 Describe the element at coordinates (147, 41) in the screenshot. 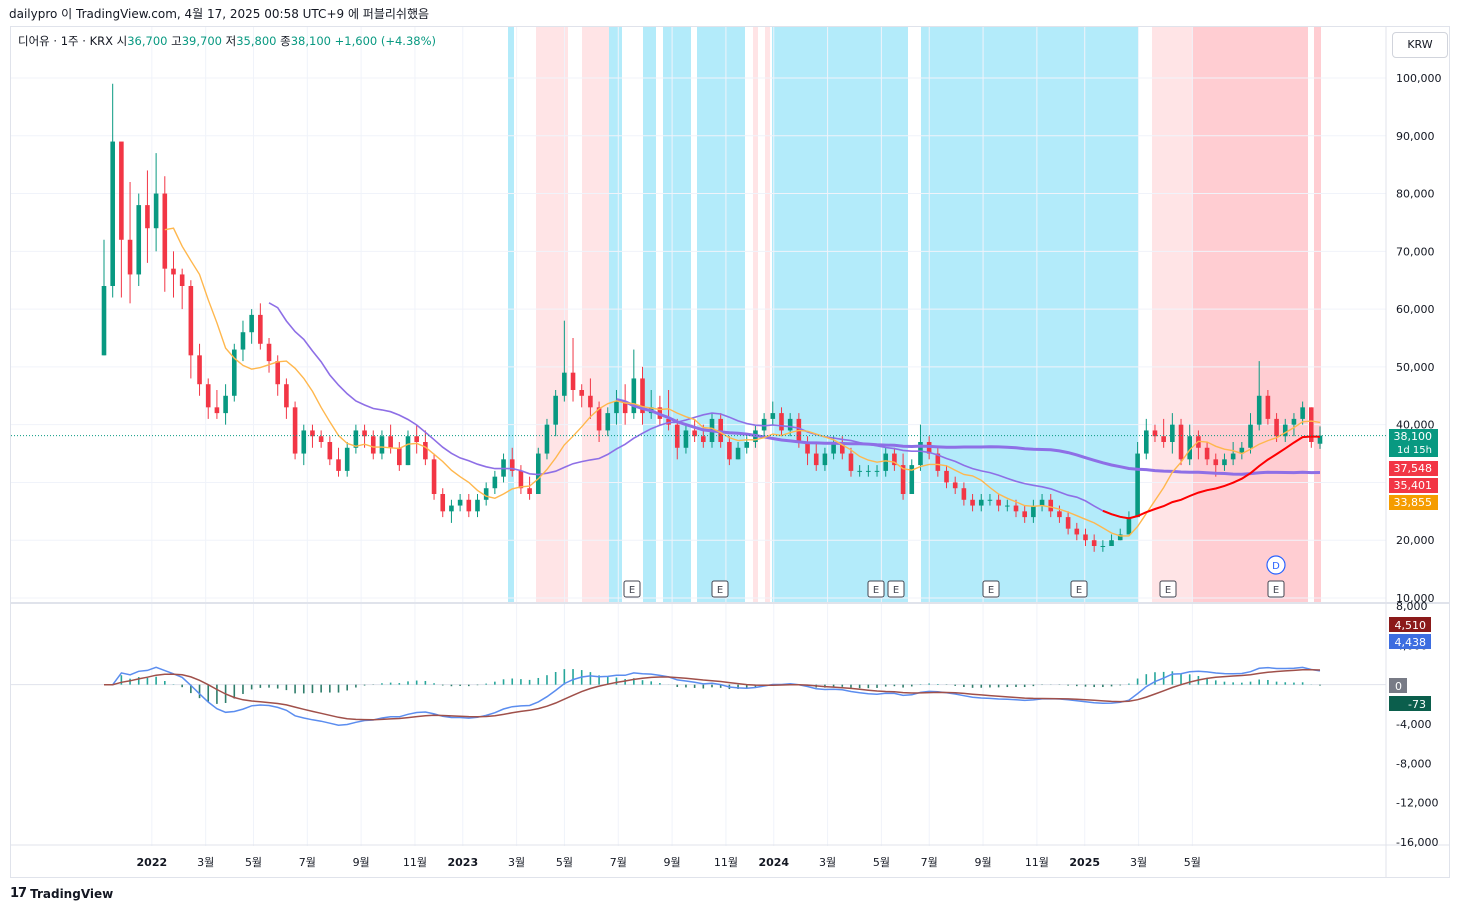

I see `open-value: 36,700` at that location.